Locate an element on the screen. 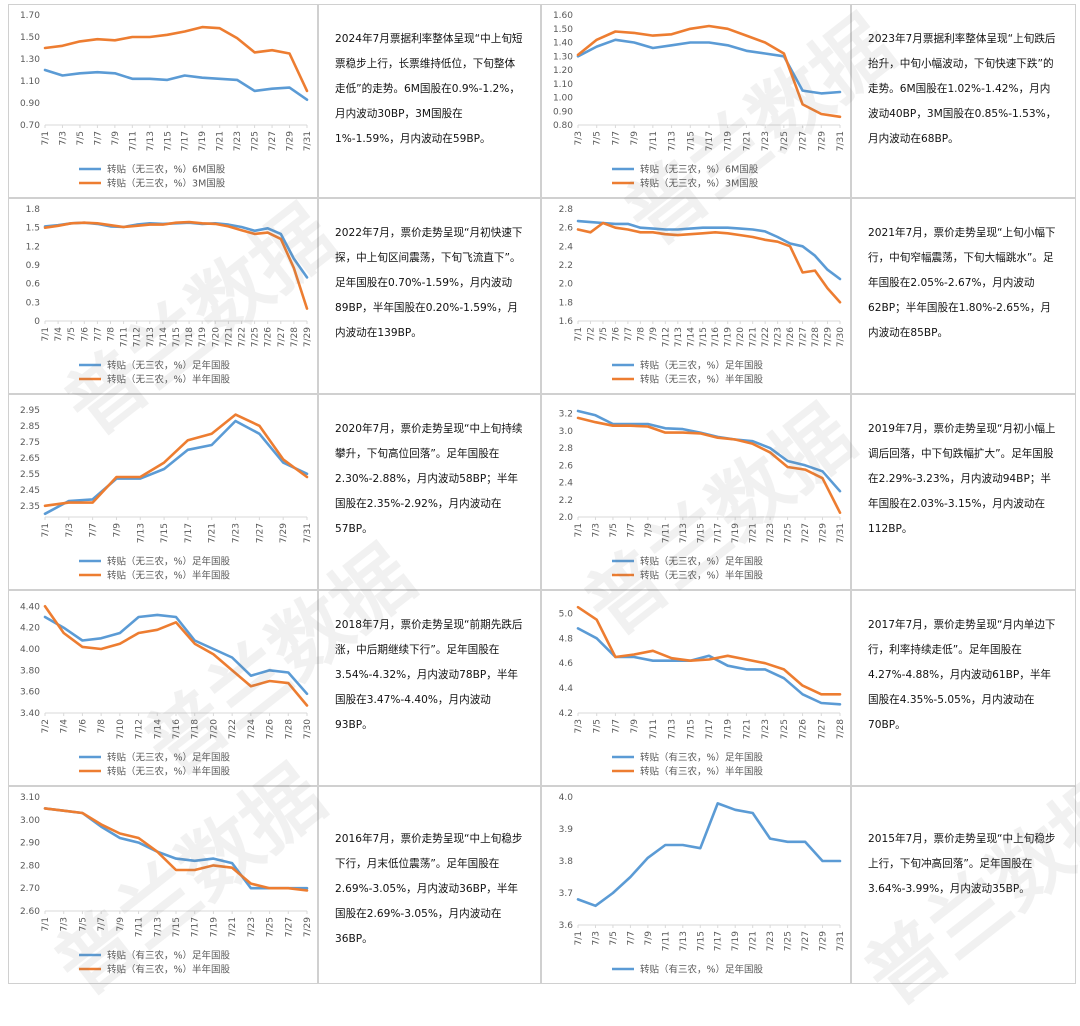 Image resolution: width=1080 pixels, height=1026 pixels. y-tick-label: 2.6 is located at coordinates (566, 466).